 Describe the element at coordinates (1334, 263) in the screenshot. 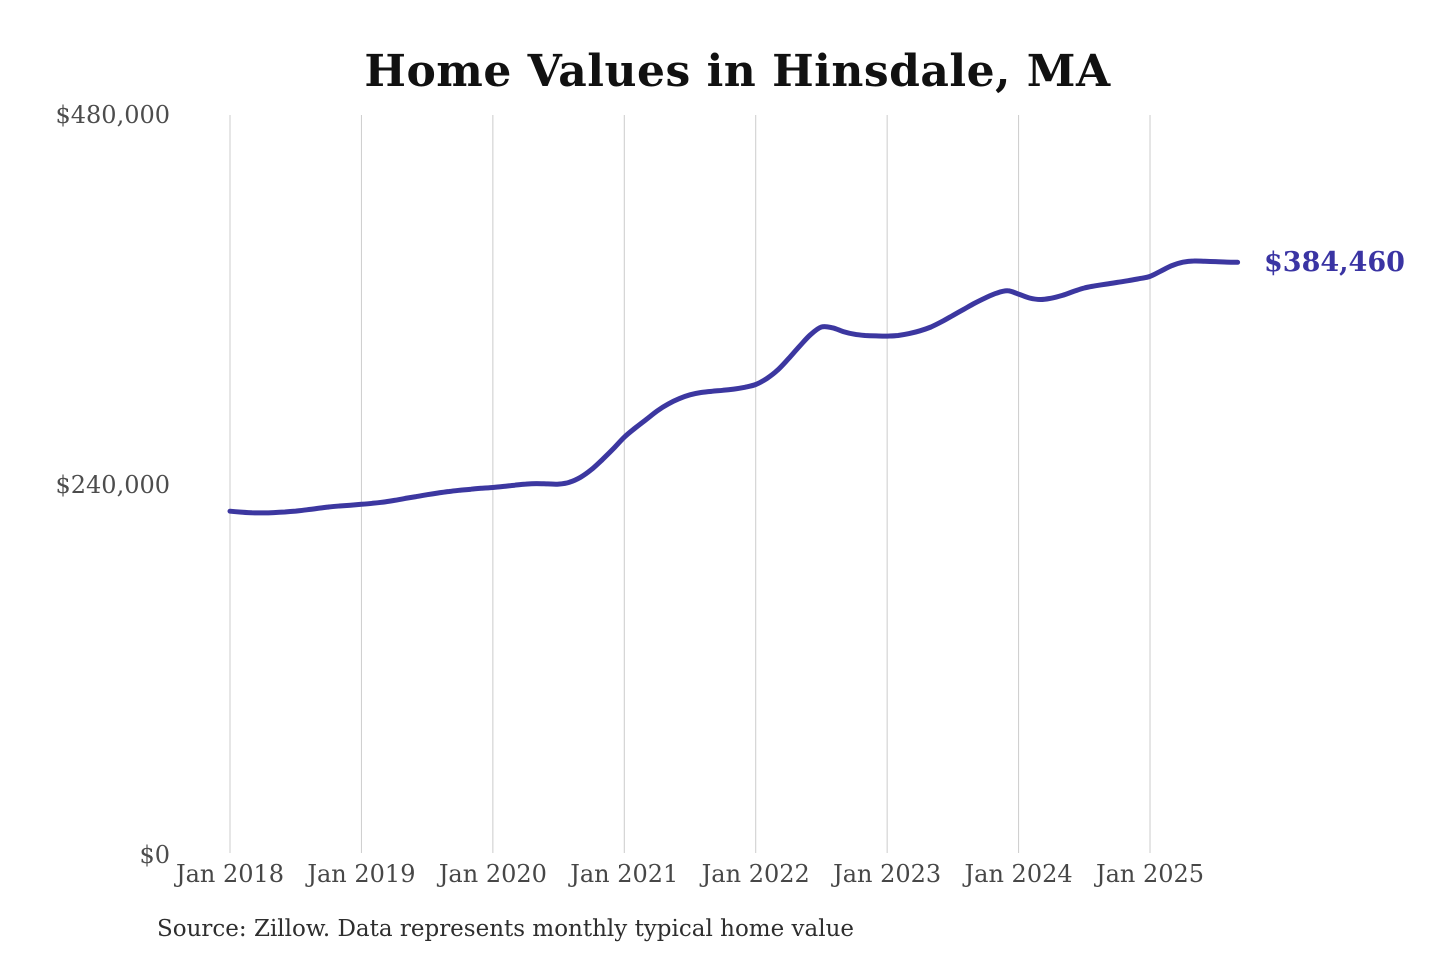

I see `current-value-label: $384,460` at that location.